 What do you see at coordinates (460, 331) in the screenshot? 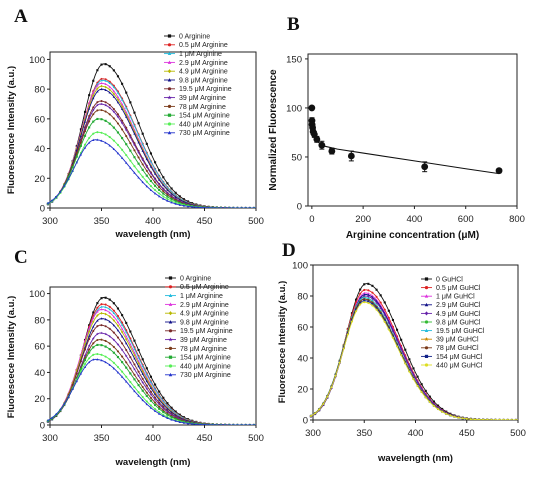
I see `legend-label: 19.5 μM GuHCl` at bounding box center [460, 331].